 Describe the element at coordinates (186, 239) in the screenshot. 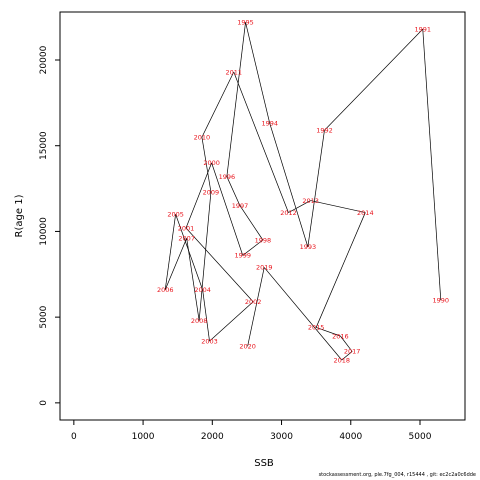

I see `point-label-2007: 2007` at that location.